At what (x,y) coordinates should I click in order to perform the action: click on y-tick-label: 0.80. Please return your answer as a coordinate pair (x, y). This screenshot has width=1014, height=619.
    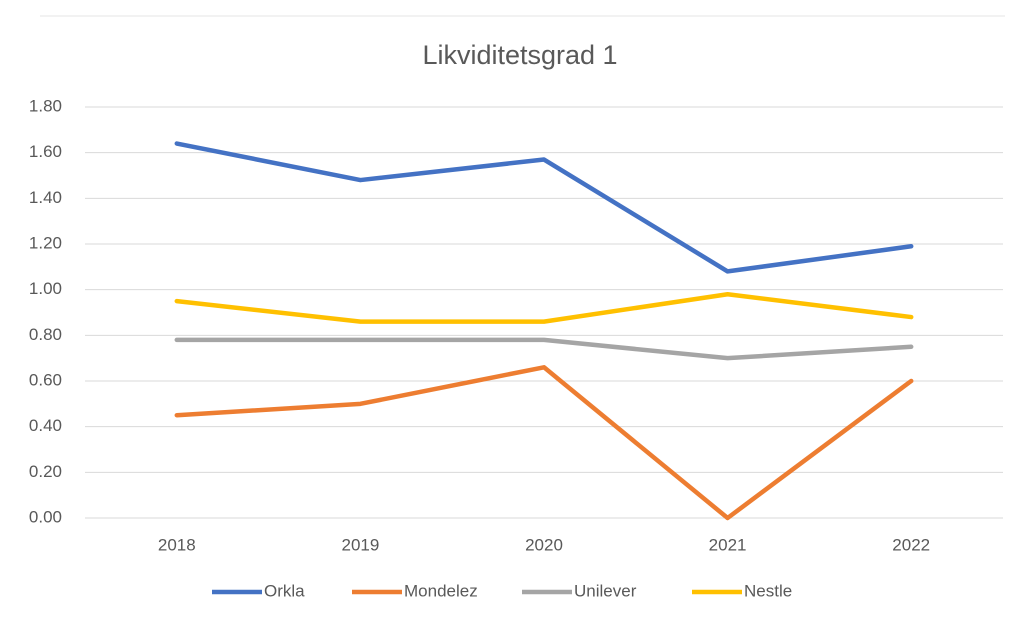
    Looking at the image, I should click on (45, 334).